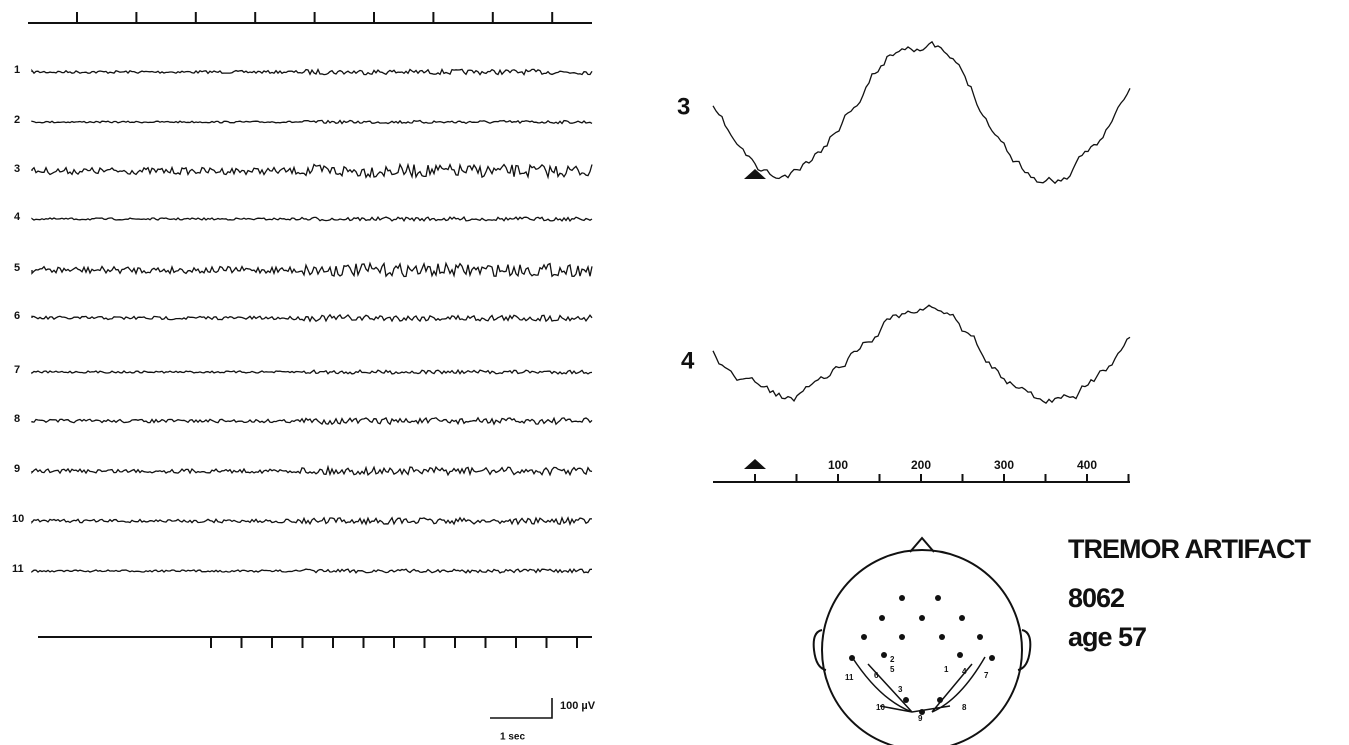  Describe the element at coordinates (18, 519) in the screenshot. I see `channel-label: 10` at that location.